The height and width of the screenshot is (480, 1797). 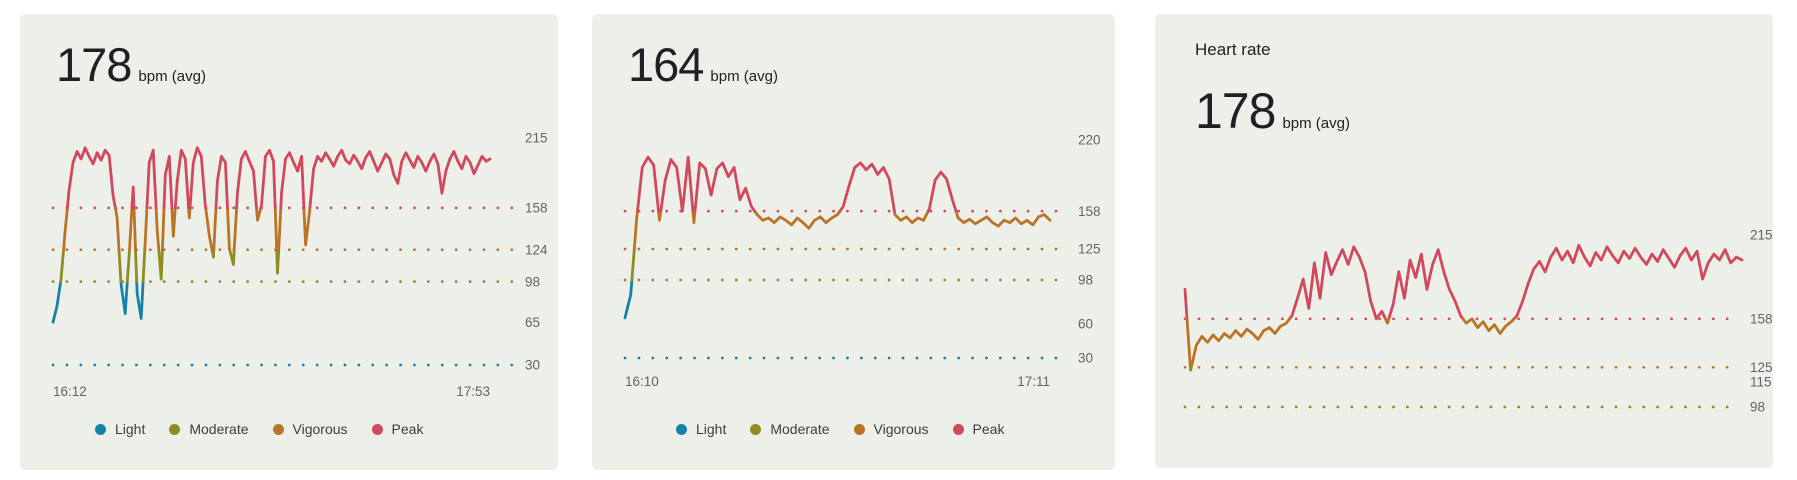 I want to click on y-tick-label-124: 124, so click(x=536, y=249).